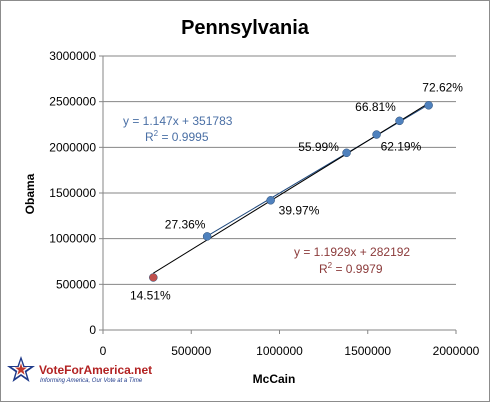 Image resolution: width=490 pixels, height=402 pixels. What do you see at coordinates (21, 369) in the screenshot?
I see `star-icon` at bounding box center [21, 369].